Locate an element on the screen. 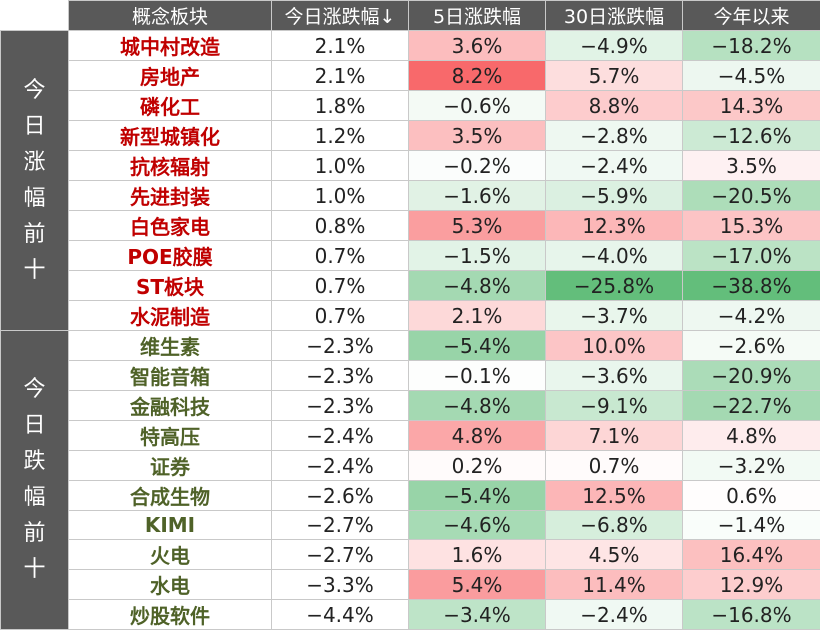  concept-name: 新型城镇化 is located at coordinates (170, 136).